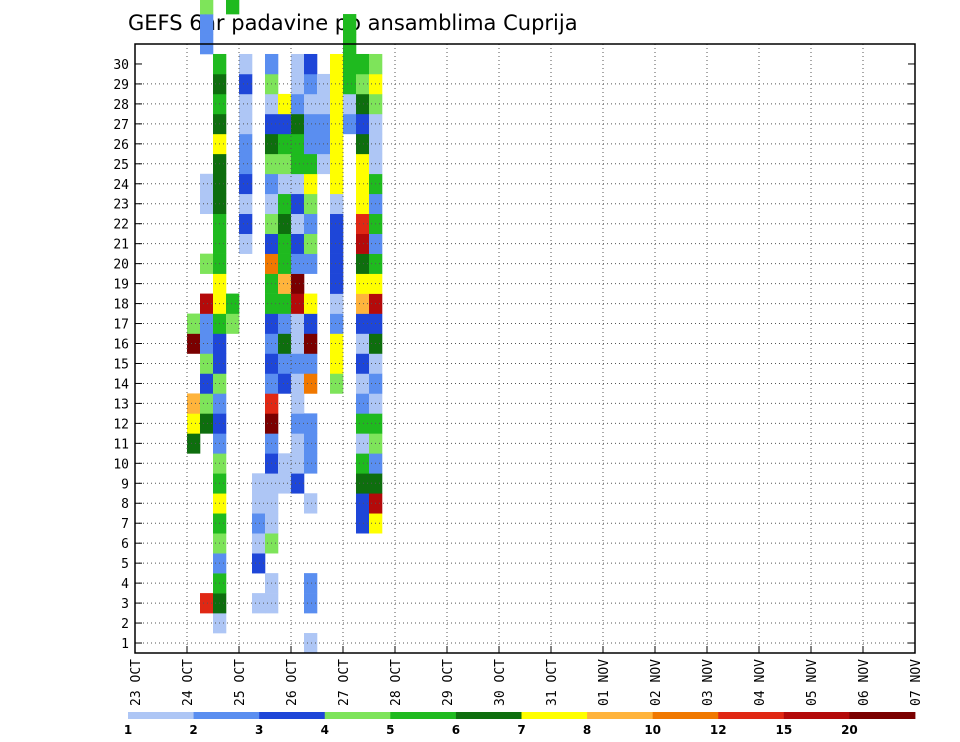 The width and height of the screenshot is (960, 742). I want to click on cell-step9-m27, so click(311, 104).